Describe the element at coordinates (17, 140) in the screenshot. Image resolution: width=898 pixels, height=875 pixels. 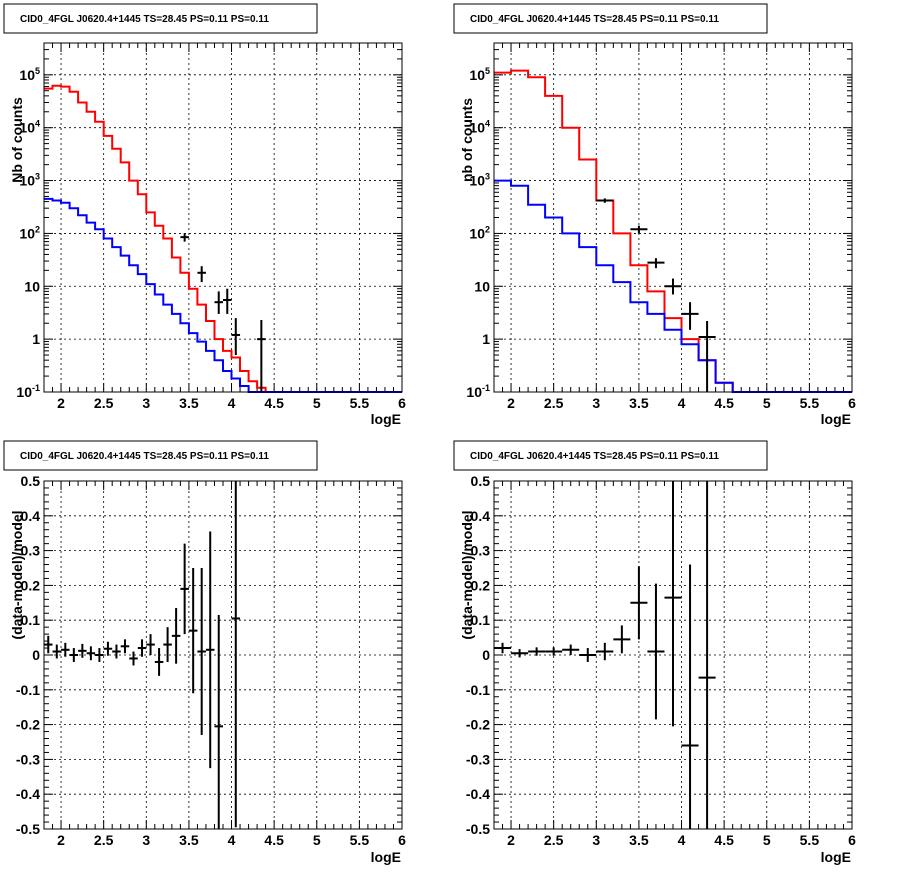
I see `y-axis-title: Nb of counts` at that location.